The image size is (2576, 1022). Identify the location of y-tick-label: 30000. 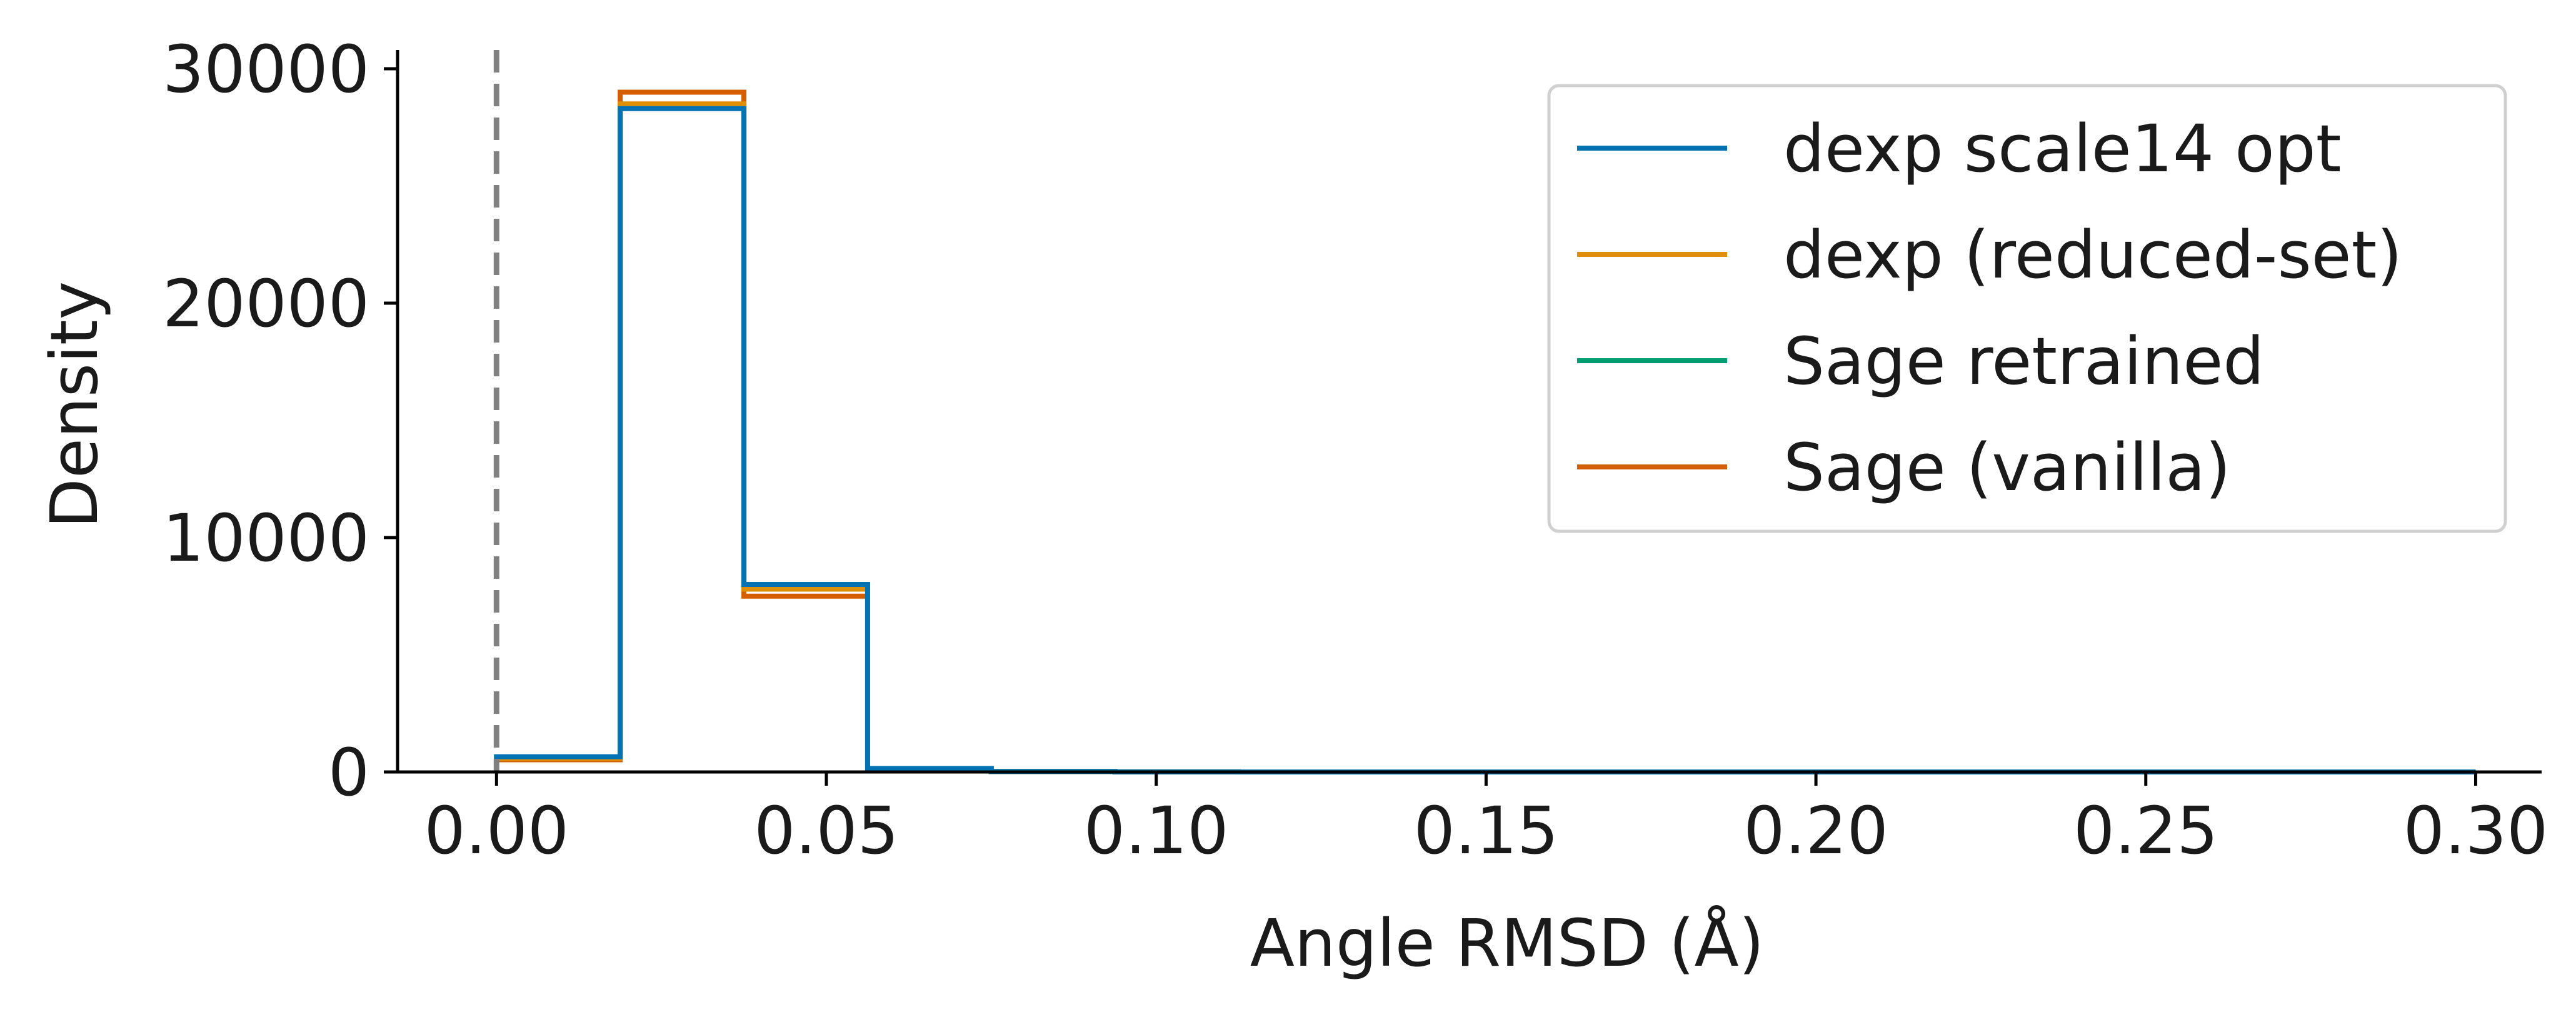
(266, 69).